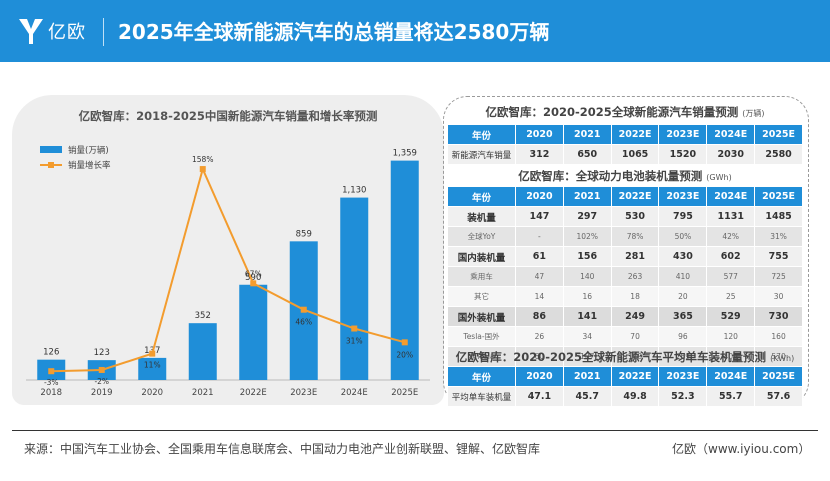 The image size is (830, 481). Describe the element at coordinates (481, 154) in the screenshot. I see `table-cell: 新能源汽车销量` at that location.